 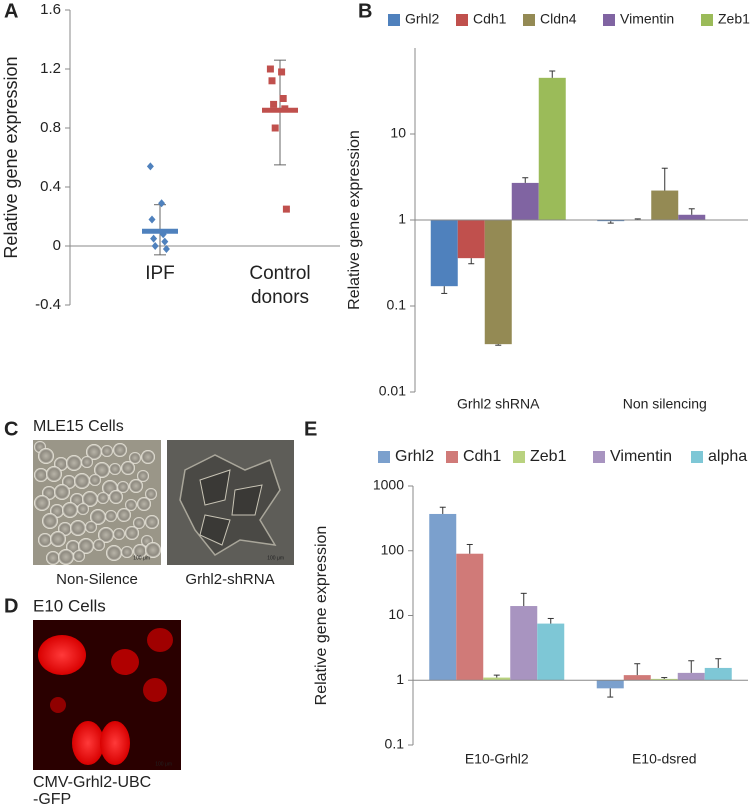 What do you see at coordinates (78, 426) in the screenshot?
I see `image-title: MLE15 Cells` at bounding box center [78, 426].